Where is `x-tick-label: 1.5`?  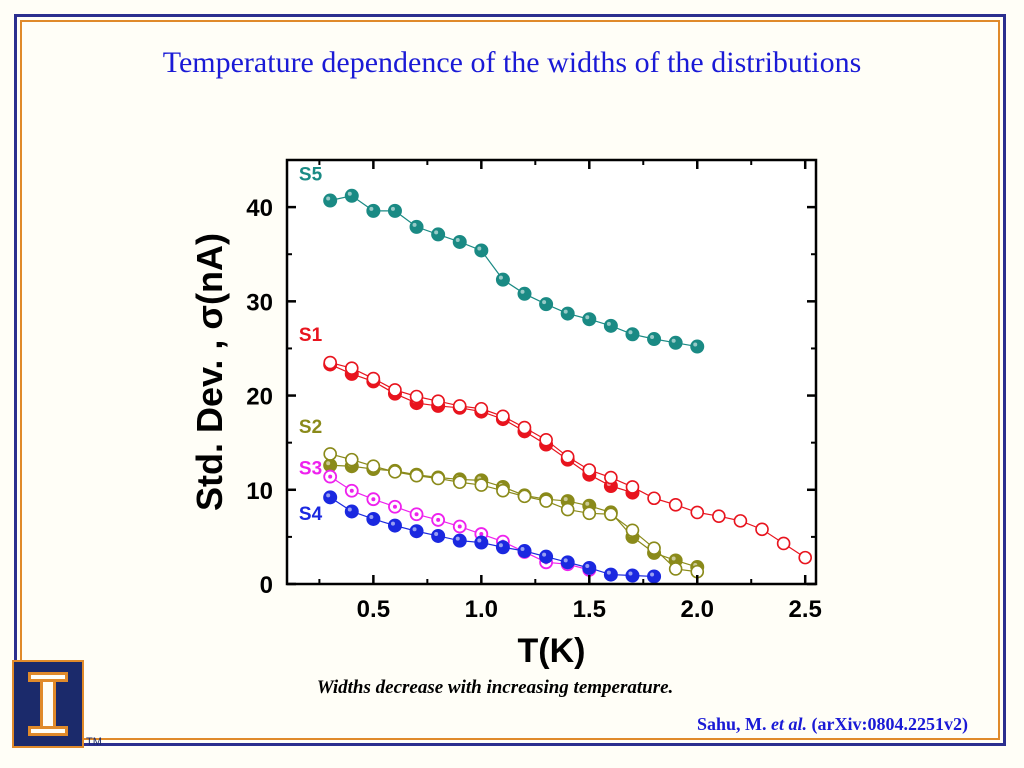 x-tick-label: 1.5 is located at coordinates (589, 609).